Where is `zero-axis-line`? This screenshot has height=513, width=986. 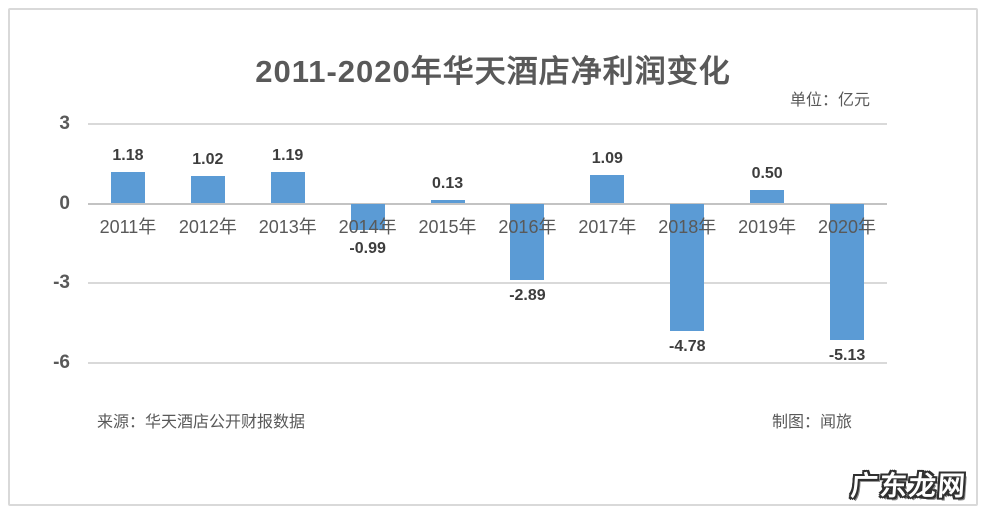 zero-axis-line is located at coordinates (487, 203).